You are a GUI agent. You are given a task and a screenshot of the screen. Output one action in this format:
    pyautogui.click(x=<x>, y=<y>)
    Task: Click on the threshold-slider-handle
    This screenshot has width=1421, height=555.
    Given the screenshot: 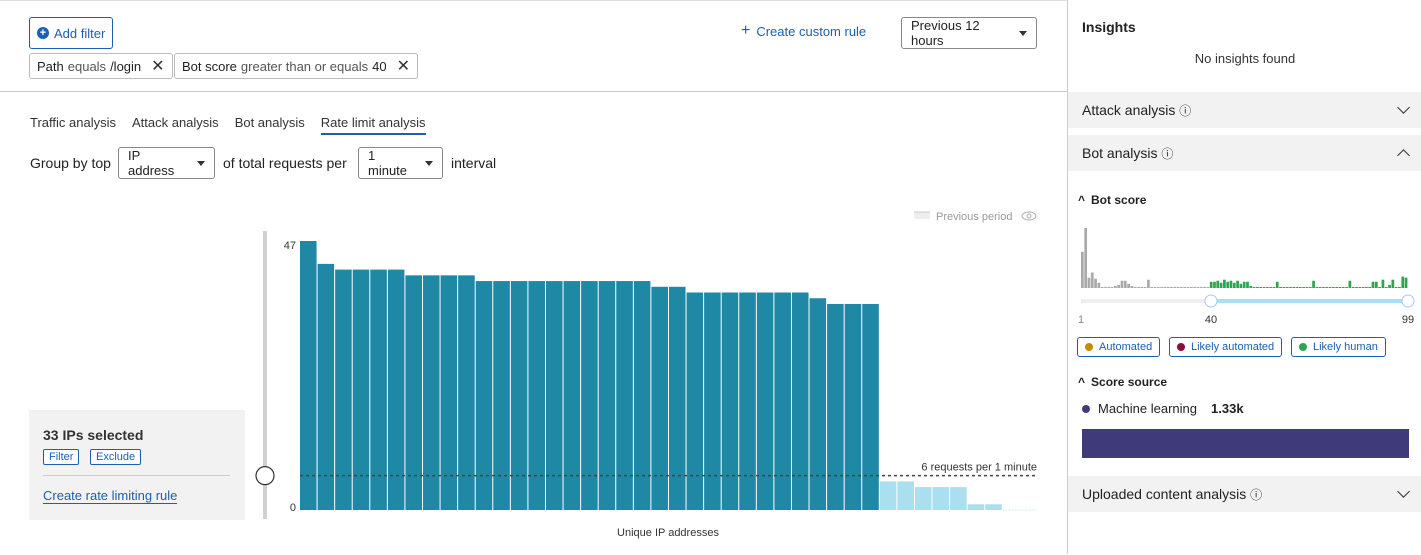 What is the action you would take?
    pyautogui.click(x=265, y=476)
    